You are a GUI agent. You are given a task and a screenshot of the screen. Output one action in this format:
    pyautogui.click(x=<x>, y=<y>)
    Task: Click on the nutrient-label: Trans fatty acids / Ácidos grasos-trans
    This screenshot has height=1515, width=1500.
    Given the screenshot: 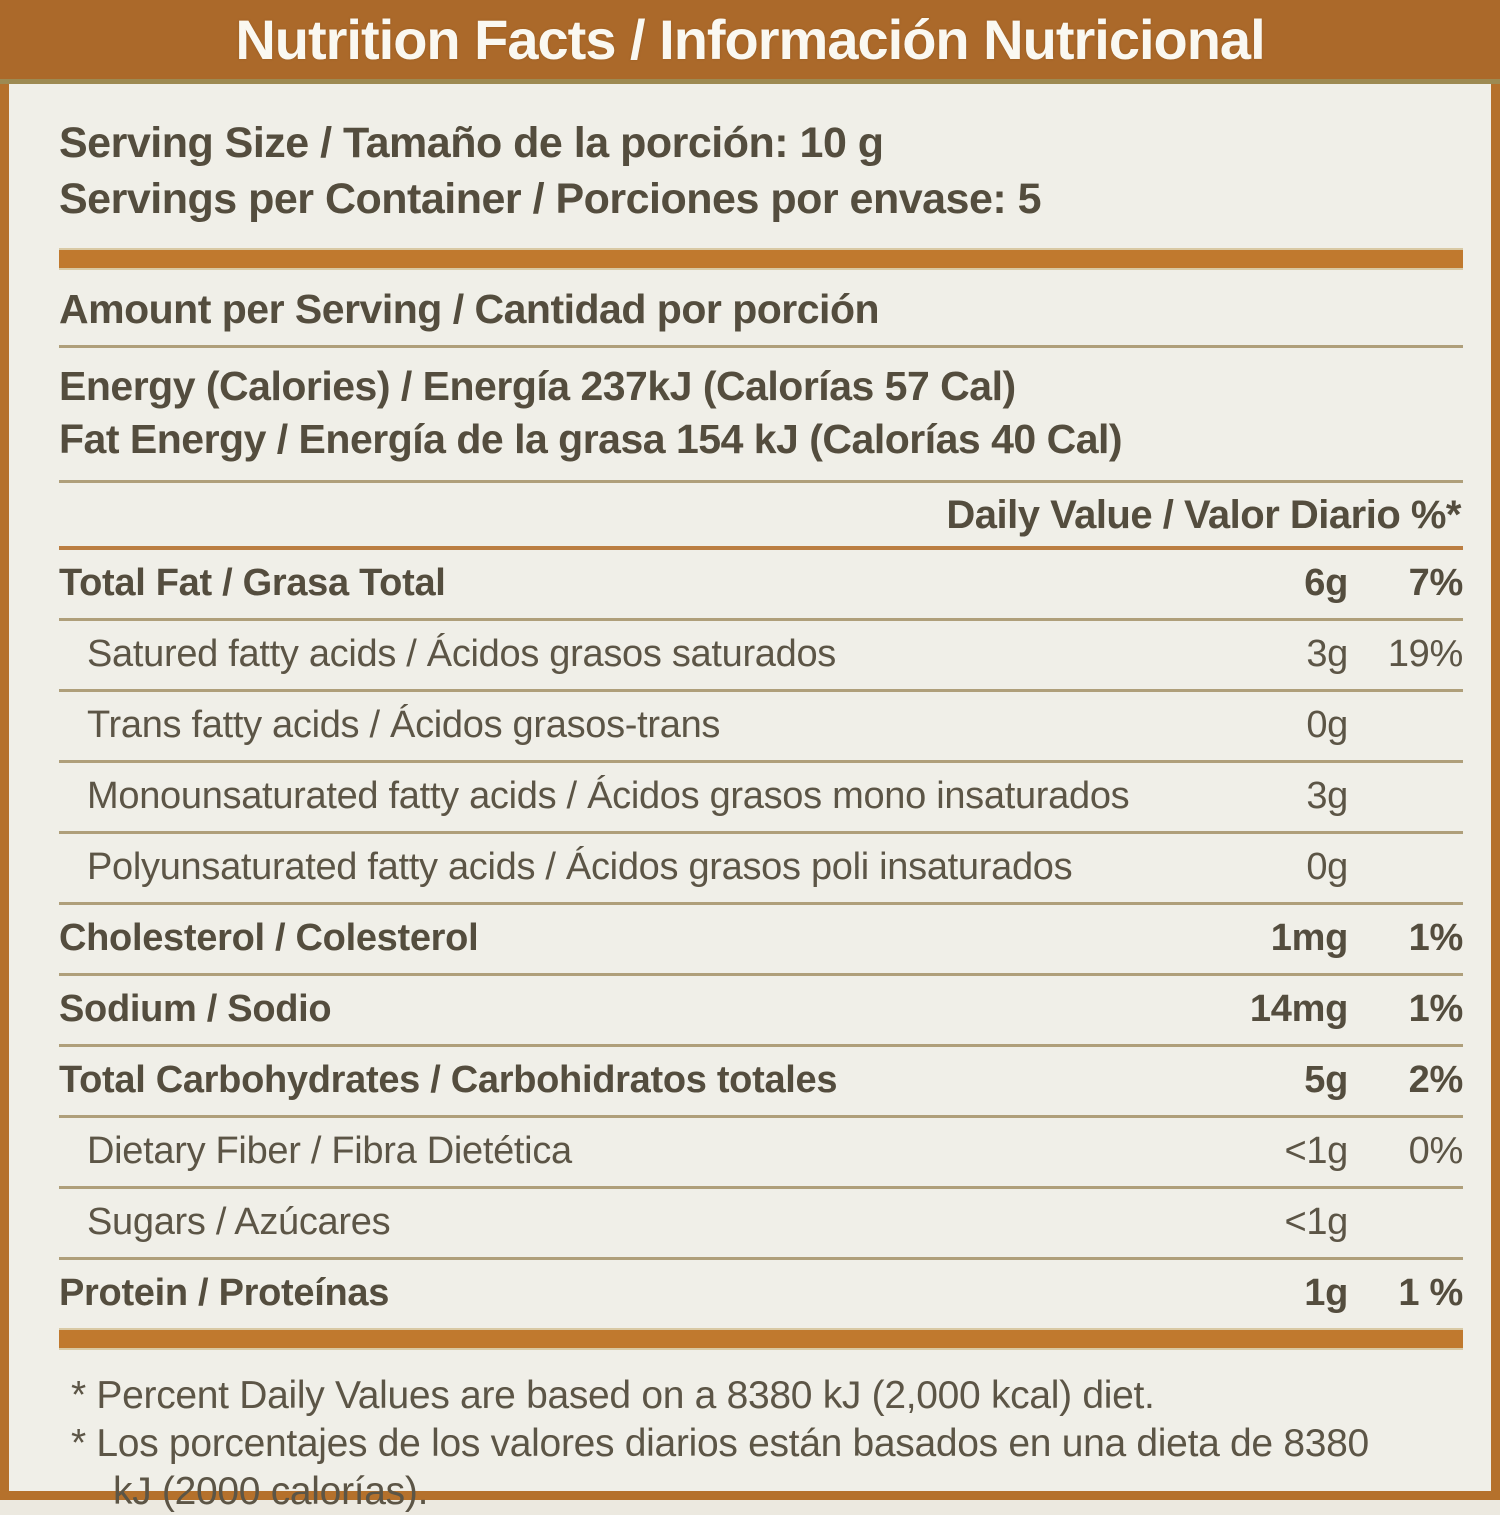 What is the action you would take?
    pyautogui.click(x=404, y=725)
    